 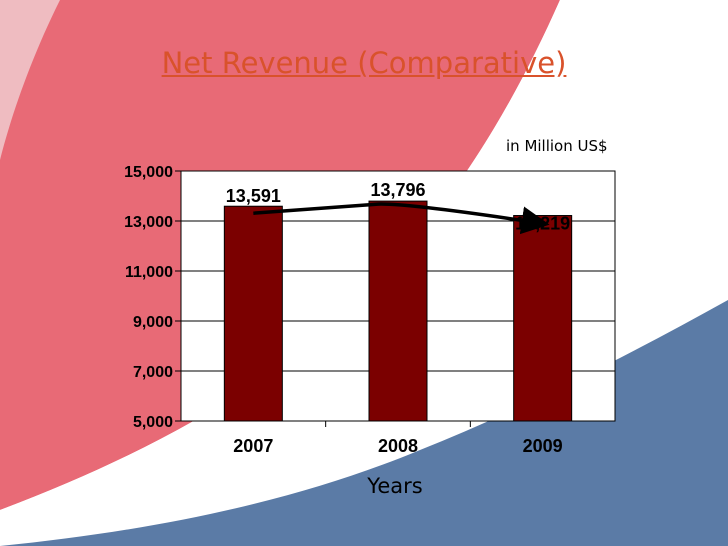 What do you see at coordinates (148, 297) in the screenshot?
I see `y-axis-ticks: 5,000 7,000 9,000 11,000 13,000 15,000` at bounding box center [148, 297].